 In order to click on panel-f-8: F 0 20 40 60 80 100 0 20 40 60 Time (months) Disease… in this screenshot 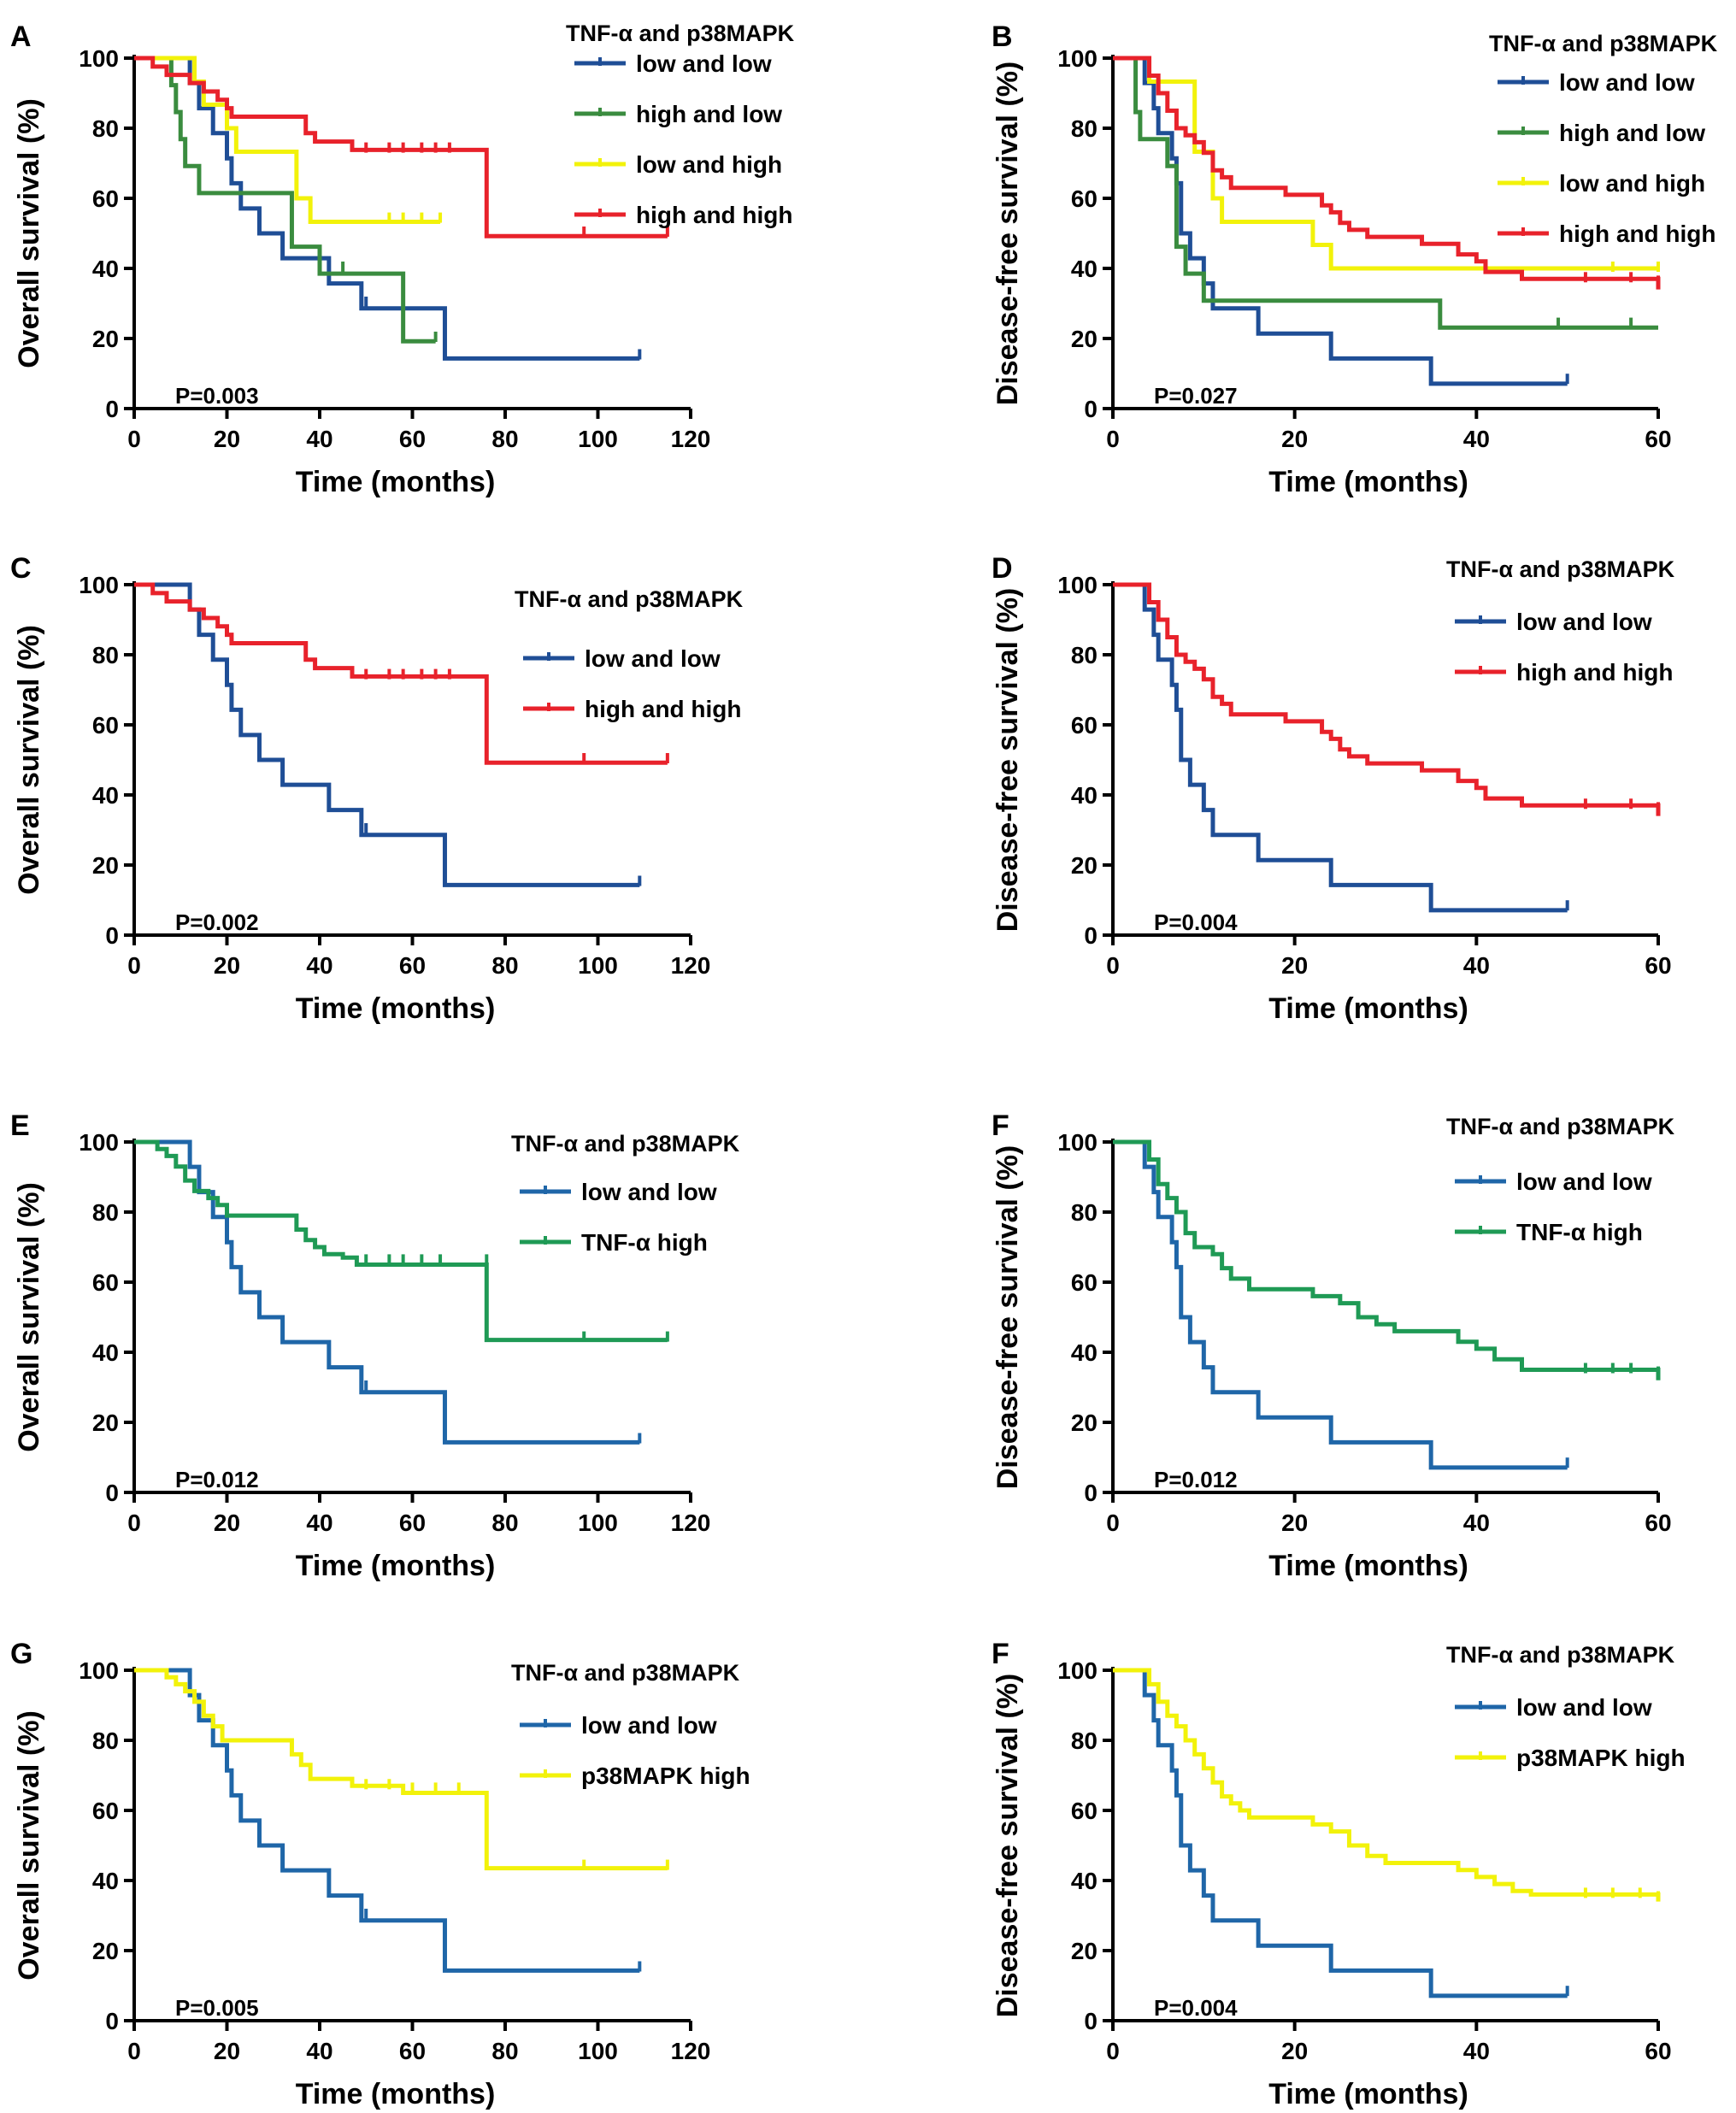, I will do `click(1339, 1874)`.